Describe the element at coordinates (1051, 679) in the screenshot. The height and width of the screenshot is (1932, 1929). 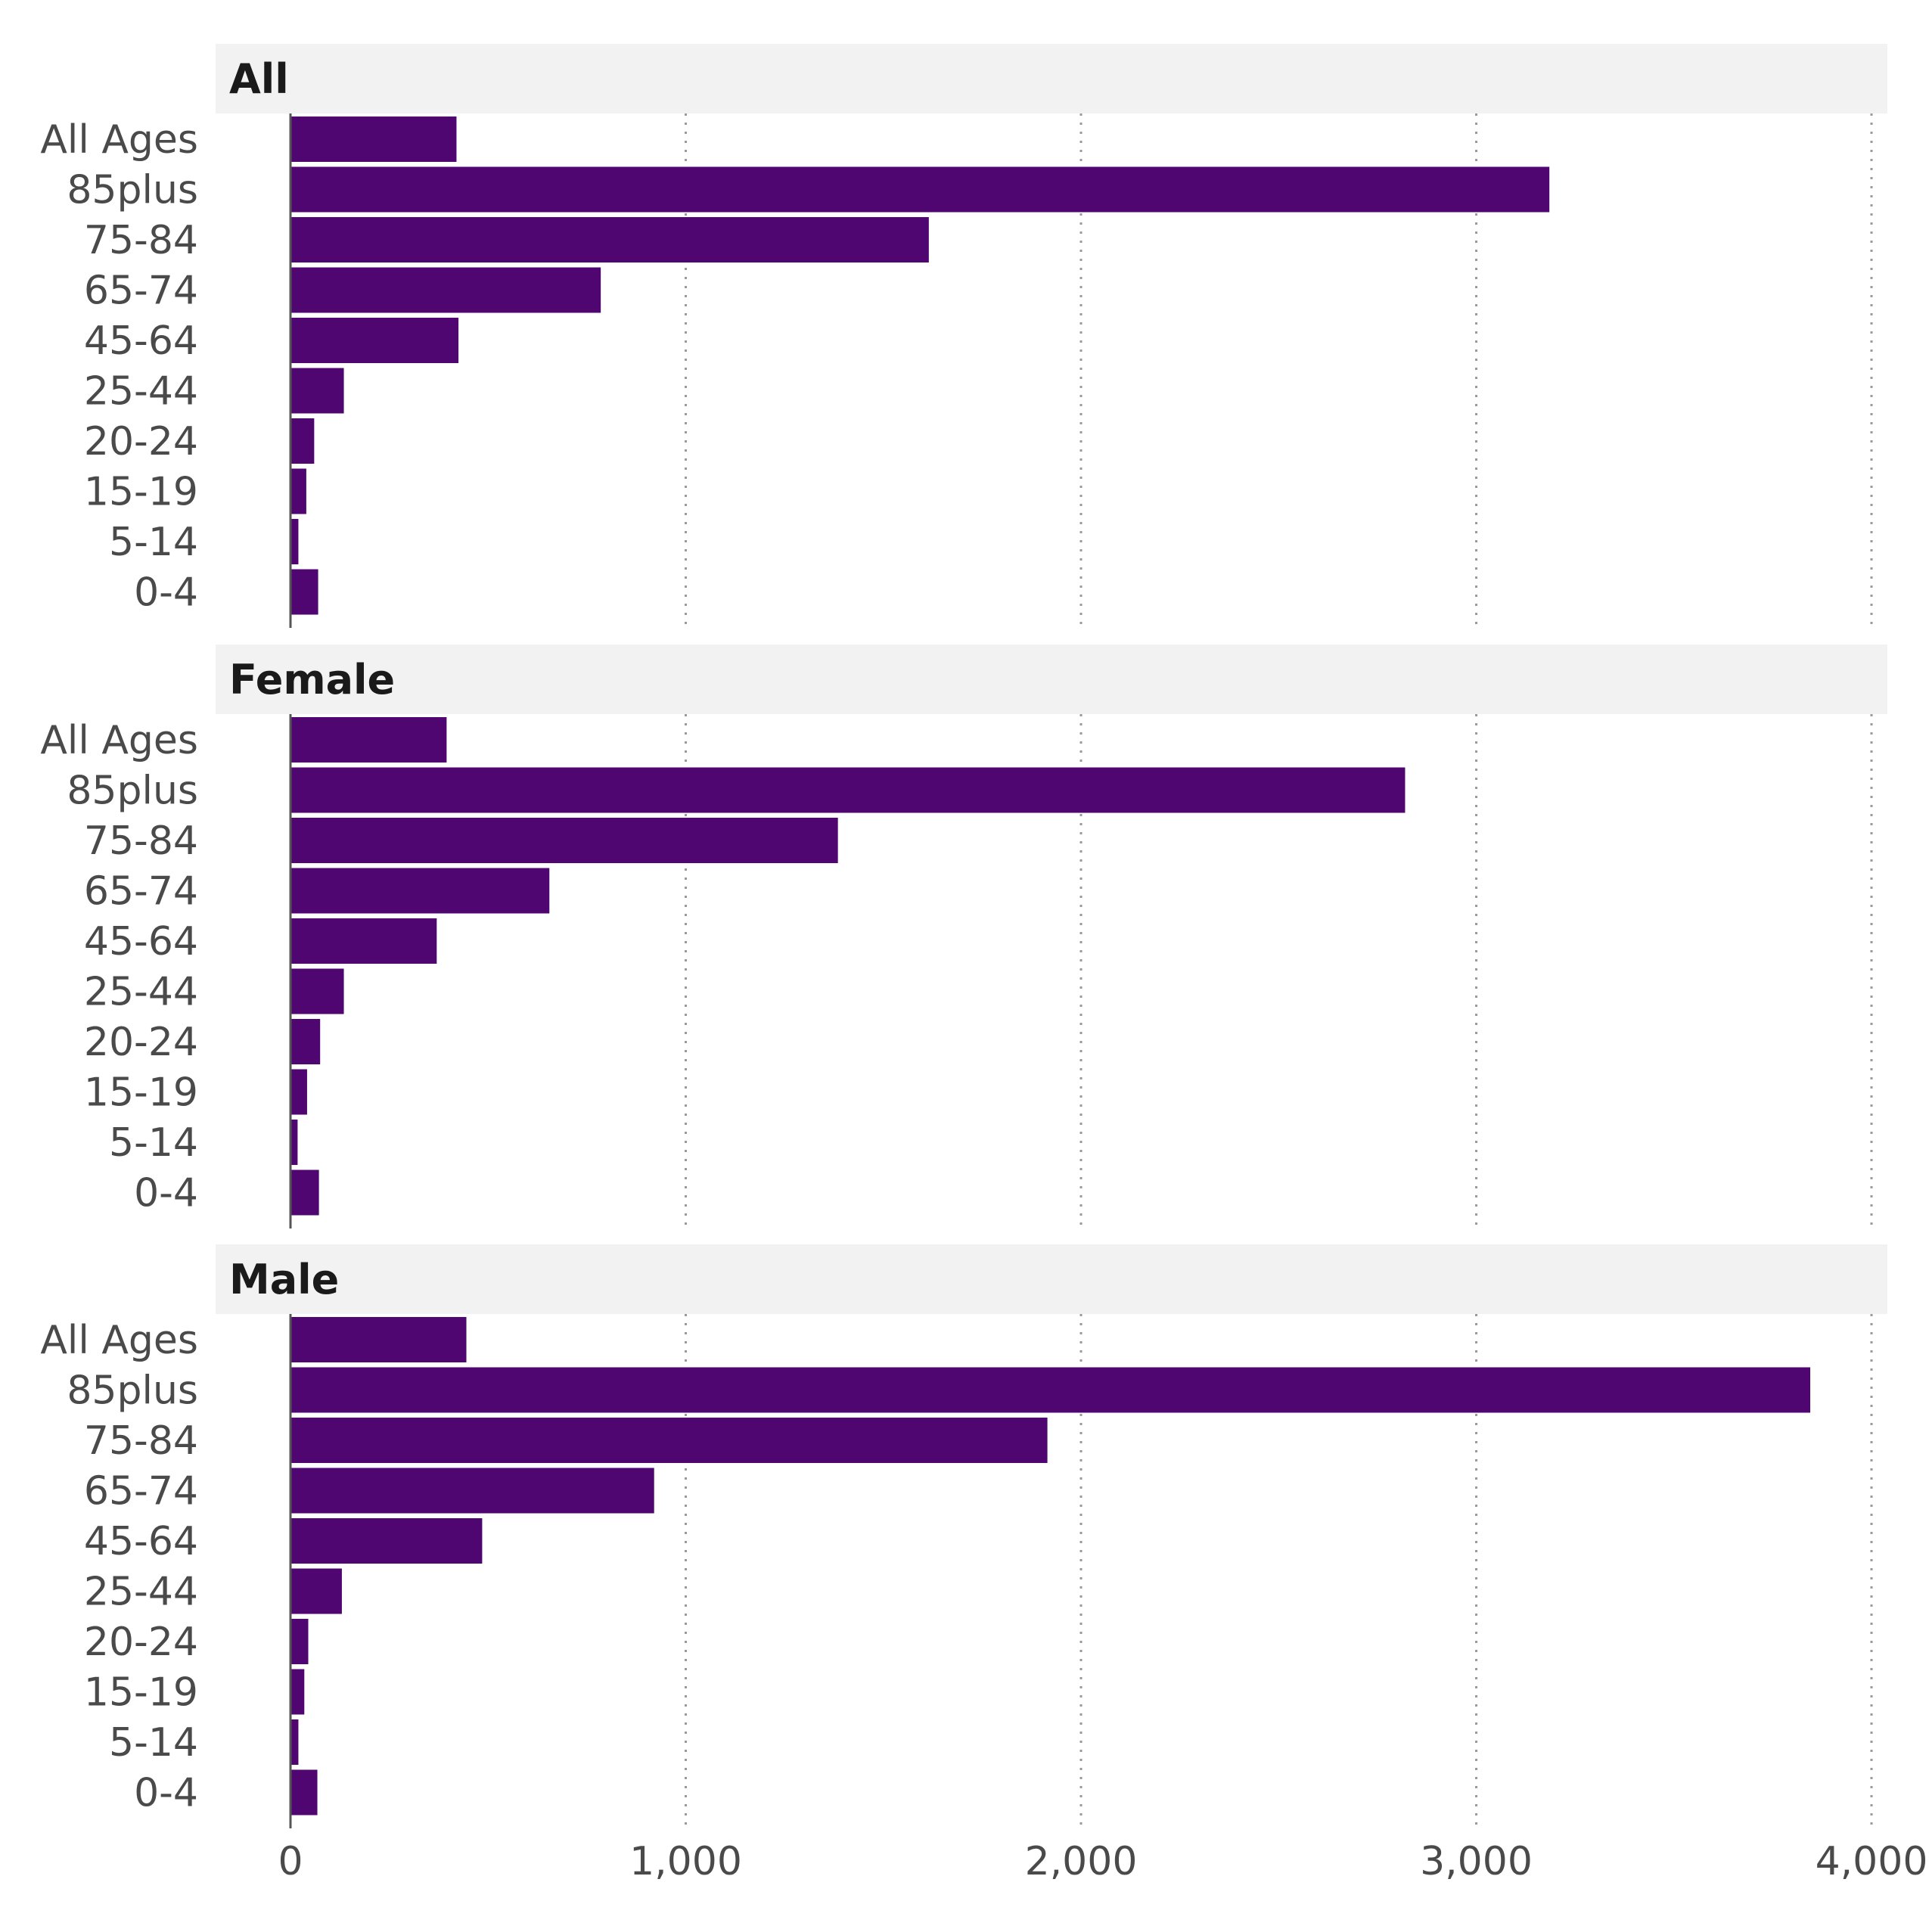
I see `panel-strip-female` at that location.